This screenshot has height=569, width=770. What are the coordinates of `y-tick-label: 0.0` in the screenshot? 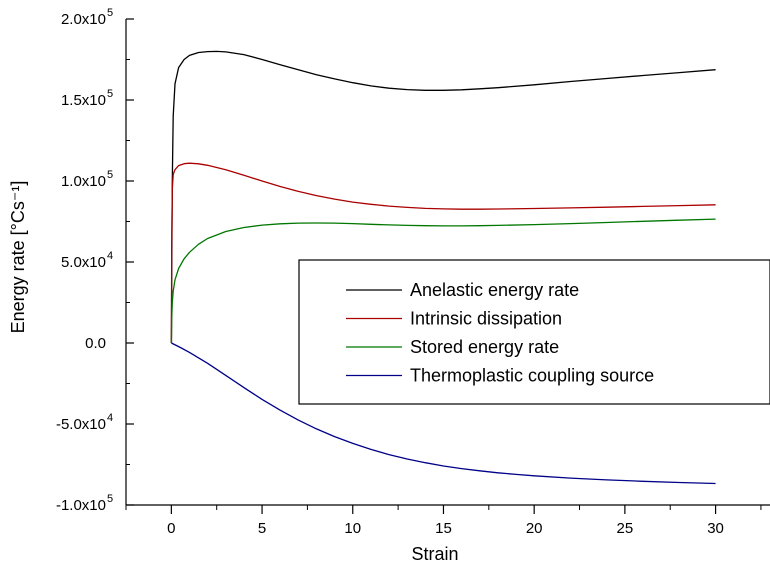 It's located at (95, 343).